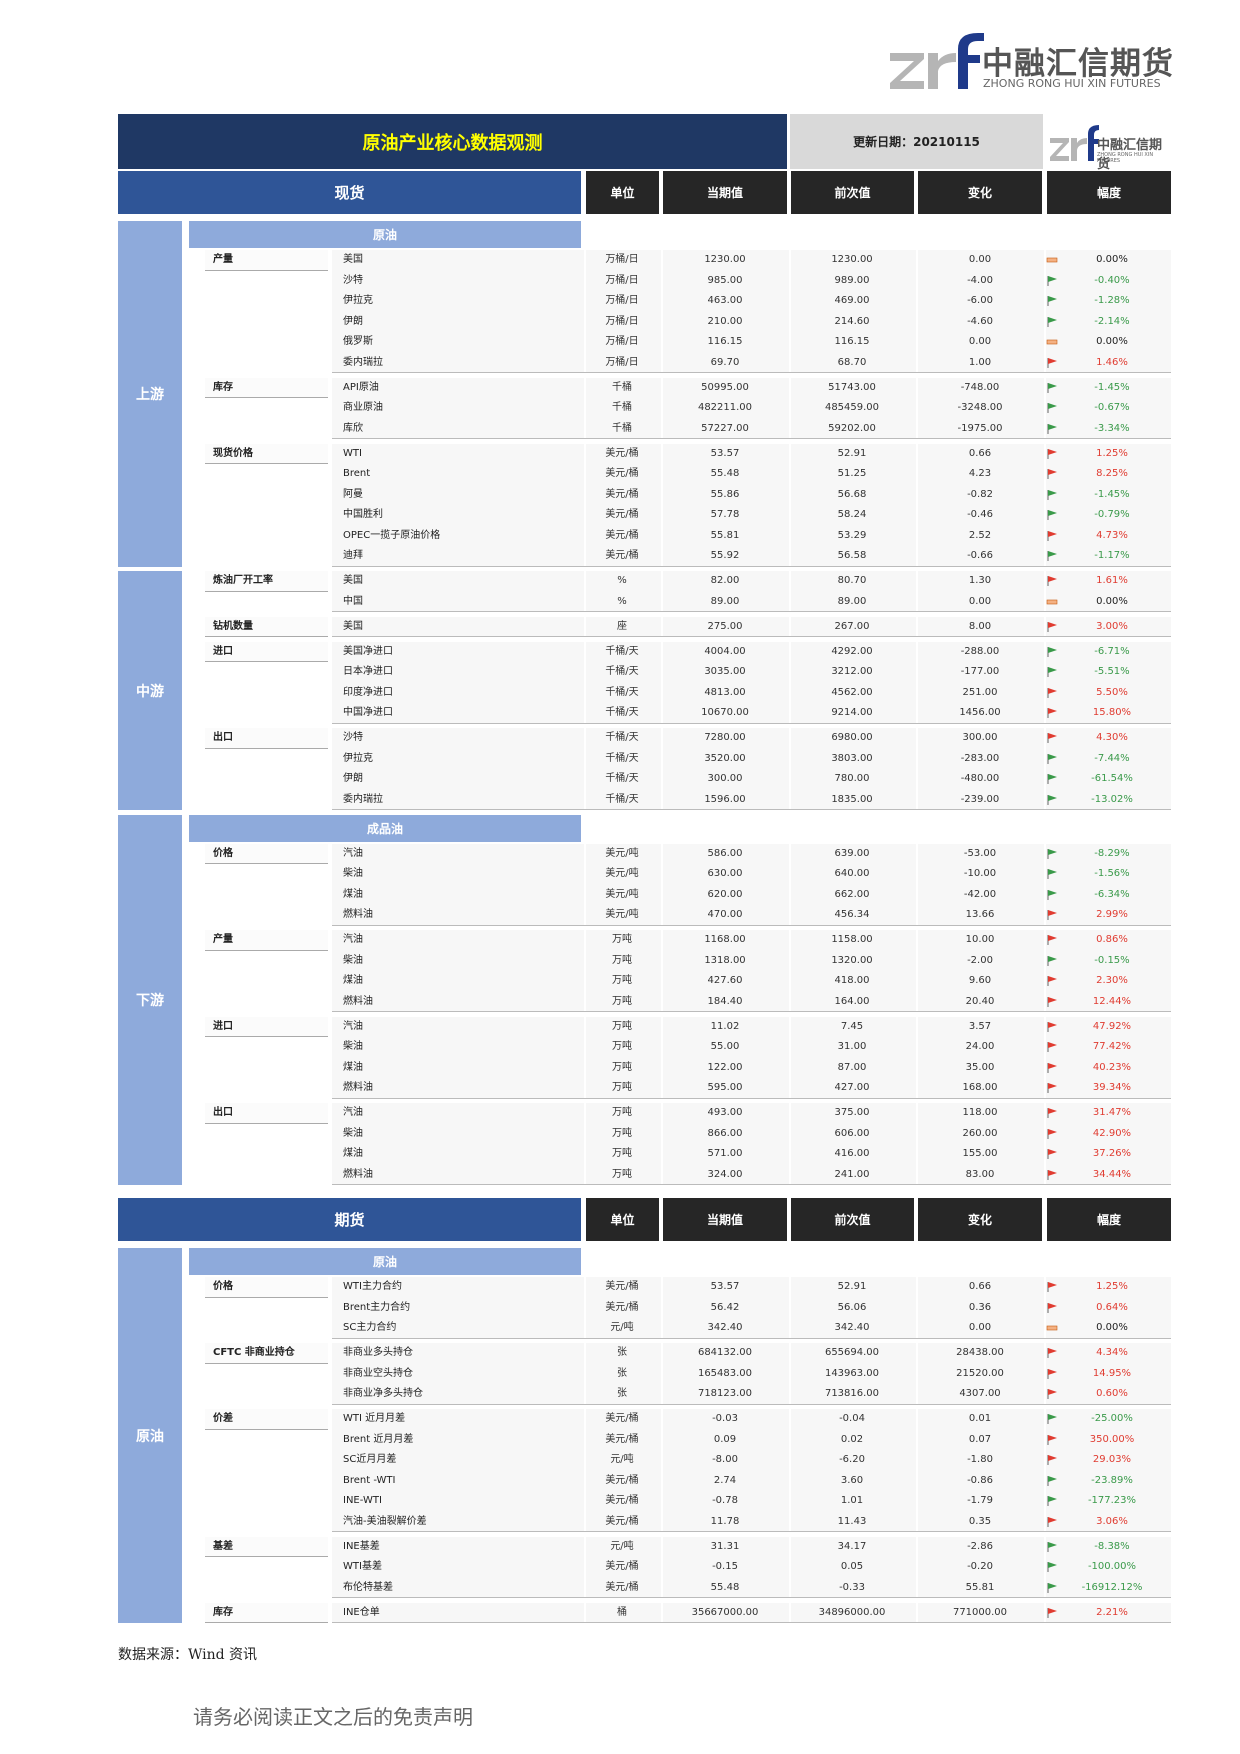  I want to click on row-value: 3212.00, so click(852, 671).